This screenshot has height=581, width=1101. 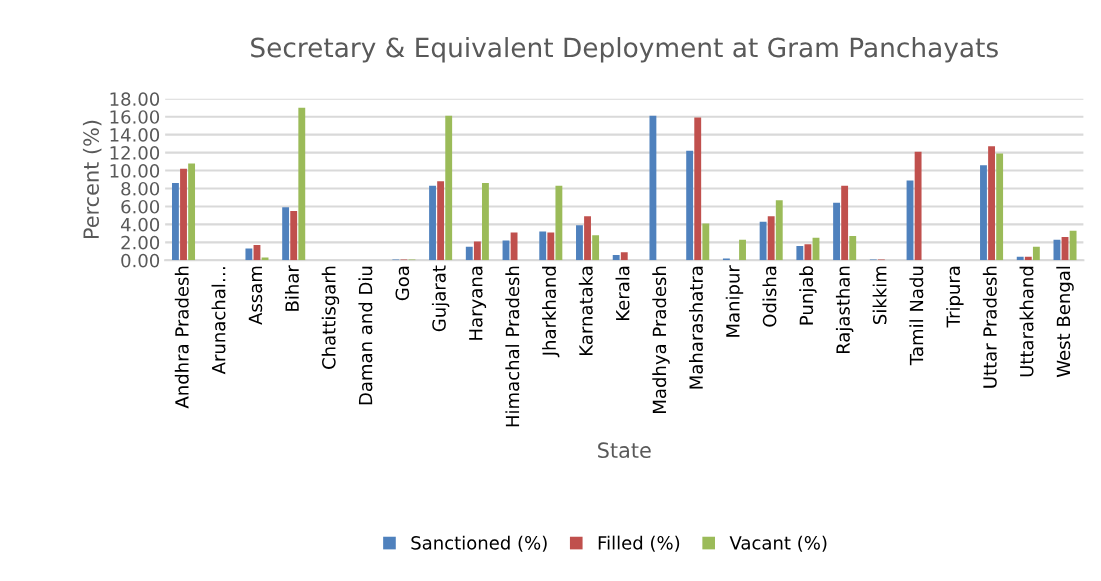 What do you see at coordinates (440, 298) in the screenshot?
I see `x-tick-label: Gujarat` at bounding box center [440, 298].